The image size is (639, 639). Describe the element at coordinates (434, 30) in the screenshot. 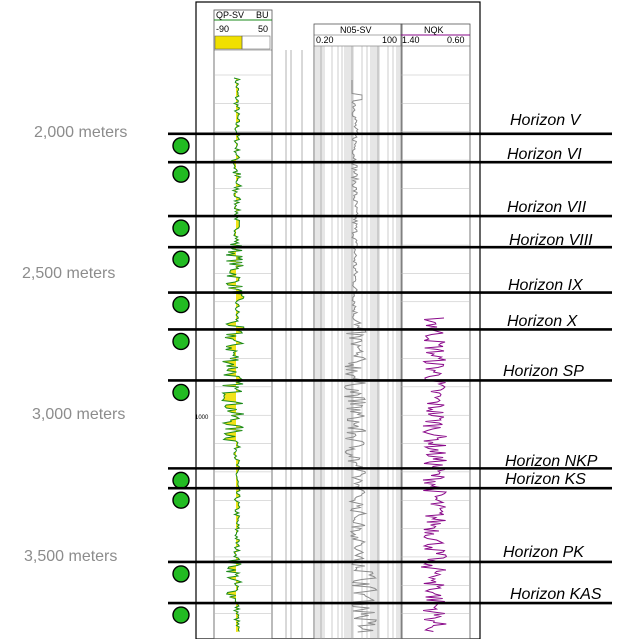

I see `nqk-curve-title: NQK` at that location.